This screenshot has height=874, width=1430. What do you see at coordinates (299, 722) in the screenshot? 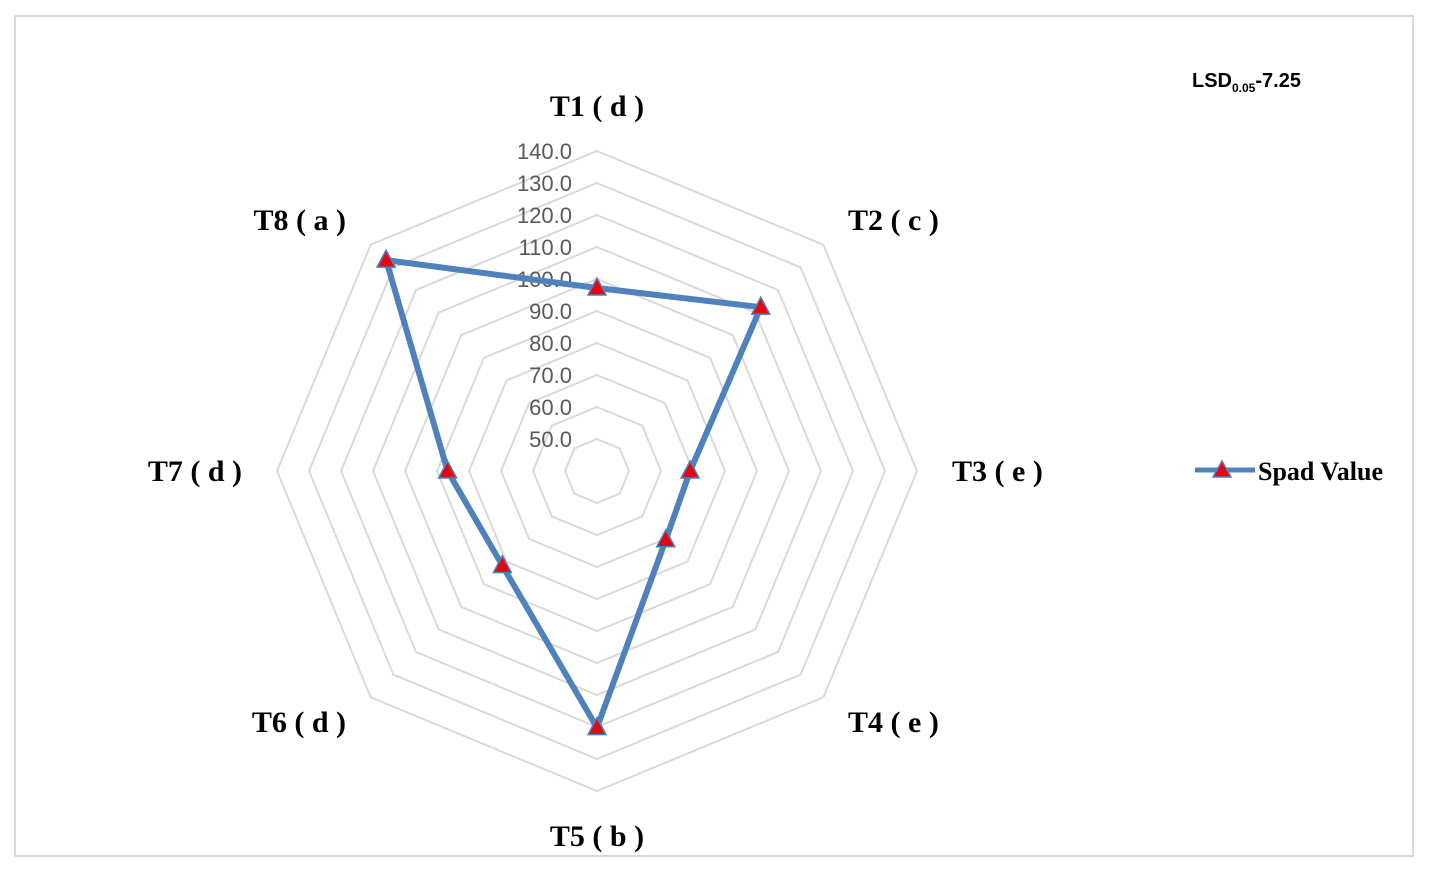
I see `category-label: T6 ( d )` at bounding box center [299, 722].